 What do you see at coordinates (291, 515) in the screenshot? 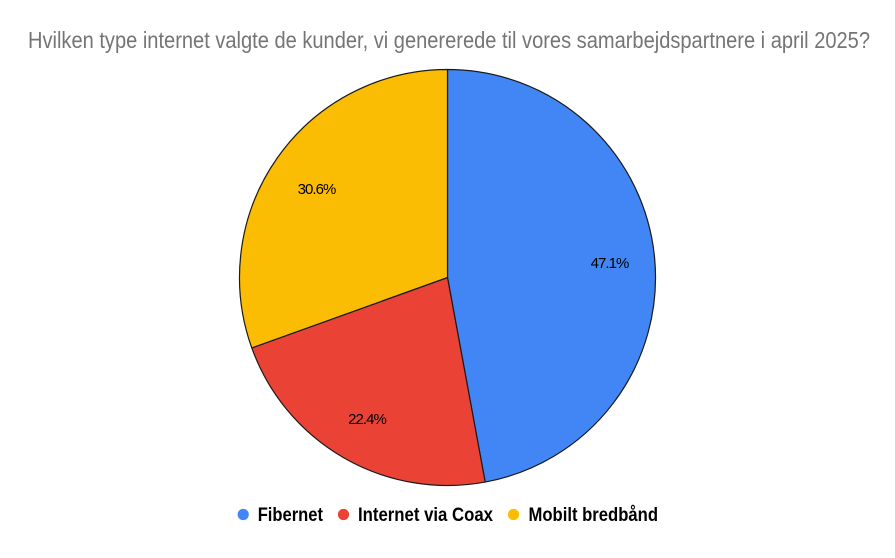
I see `svg-text: Fibernet` at bounding box center [291, 515].